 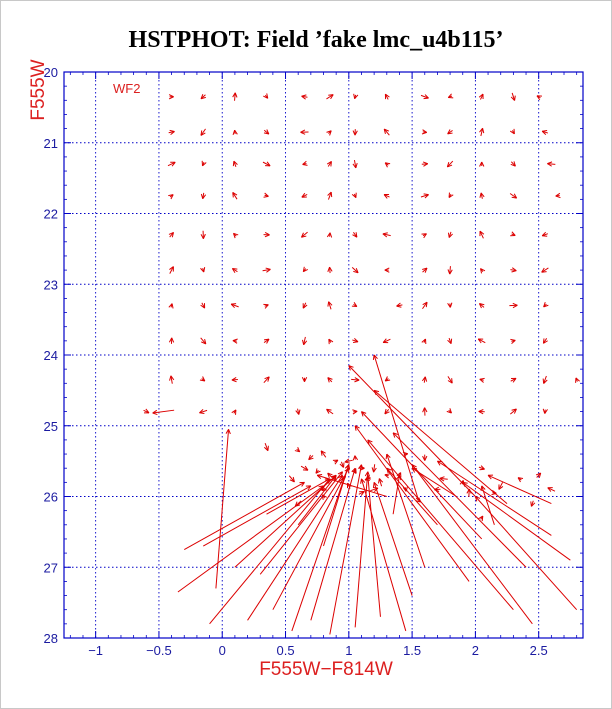 I want to click on x-tick-label: 0, so click(x=222, y=650).